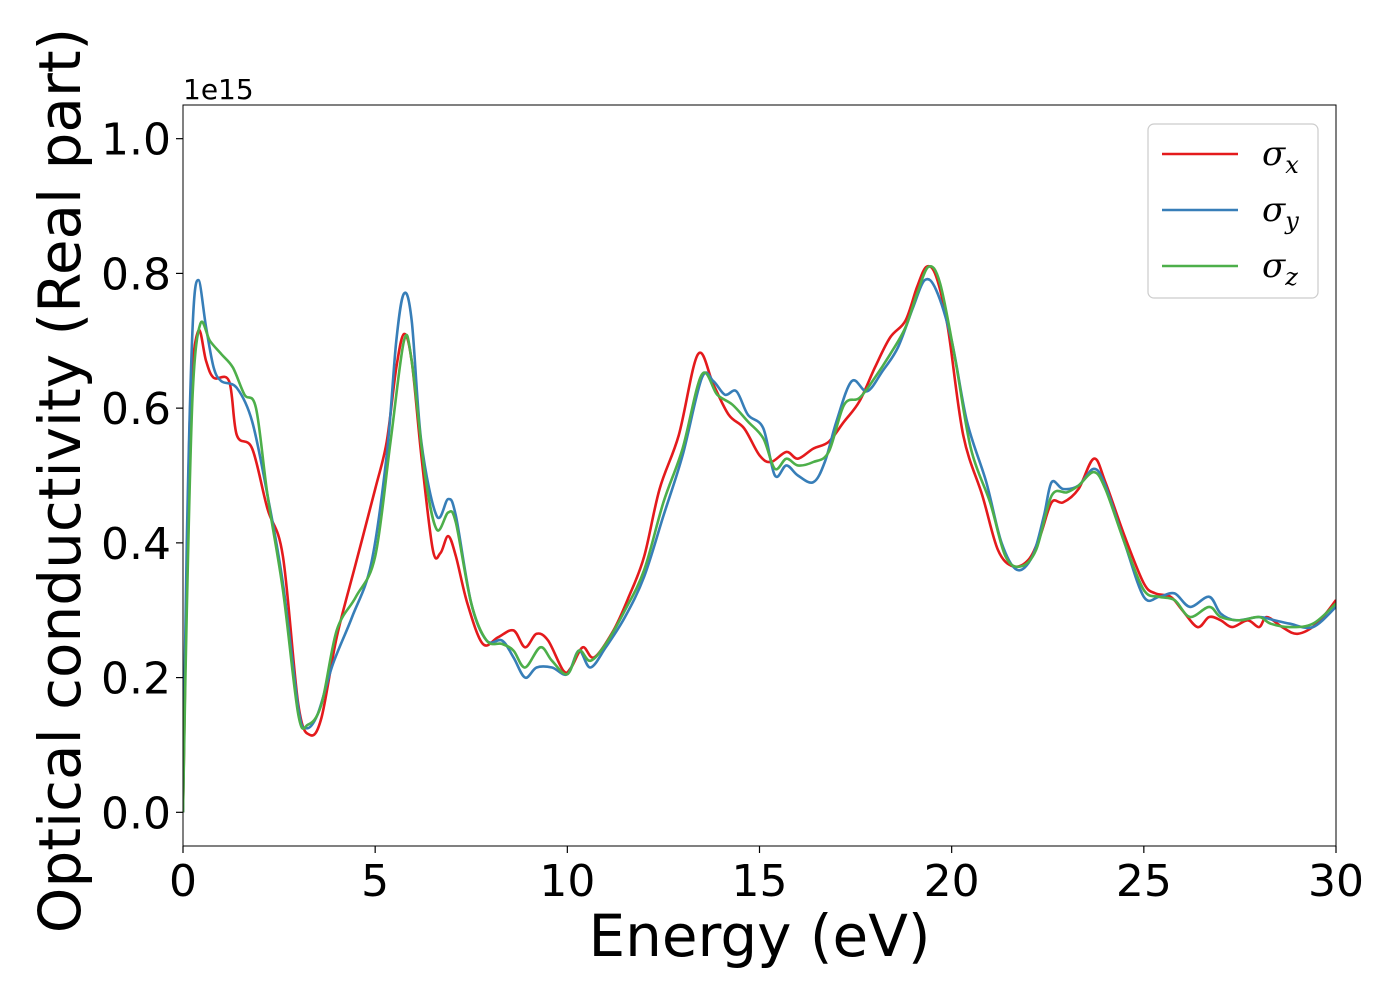 The image size is (1400, 1000). I want to click on y-axis-title: Optical conductivity (Real part), so click(60, 480).